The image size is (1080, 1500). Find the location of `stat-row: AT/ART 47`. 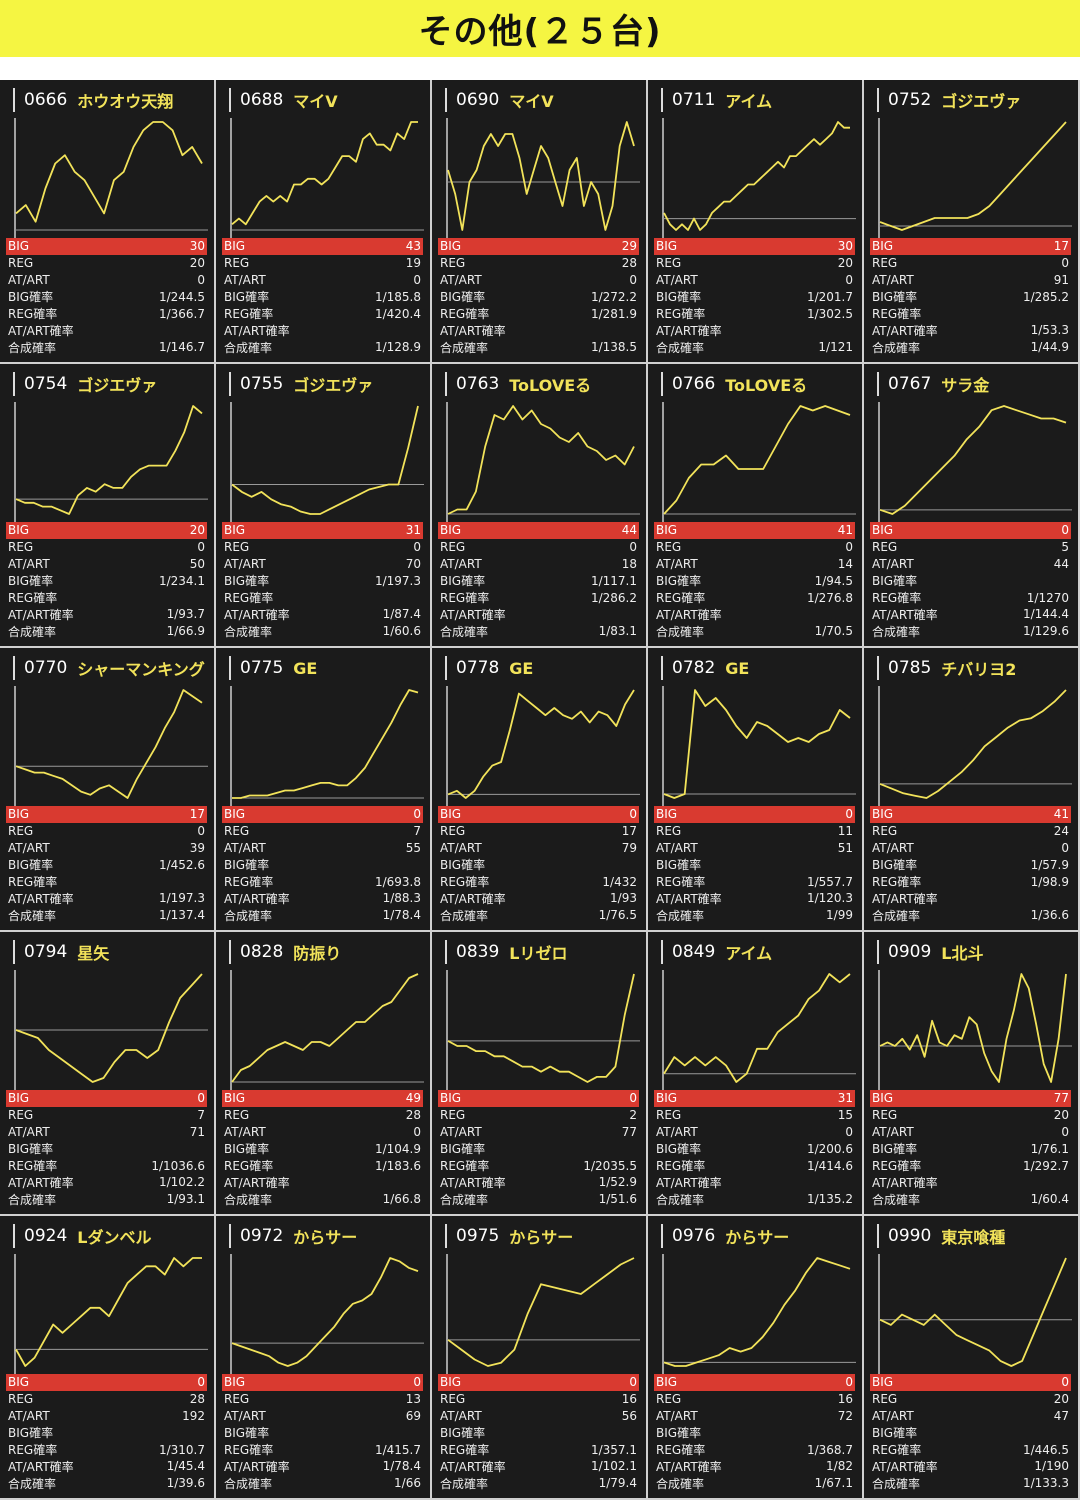

stat-row: AT/ART 47 is located at coordinates (970, 1416).